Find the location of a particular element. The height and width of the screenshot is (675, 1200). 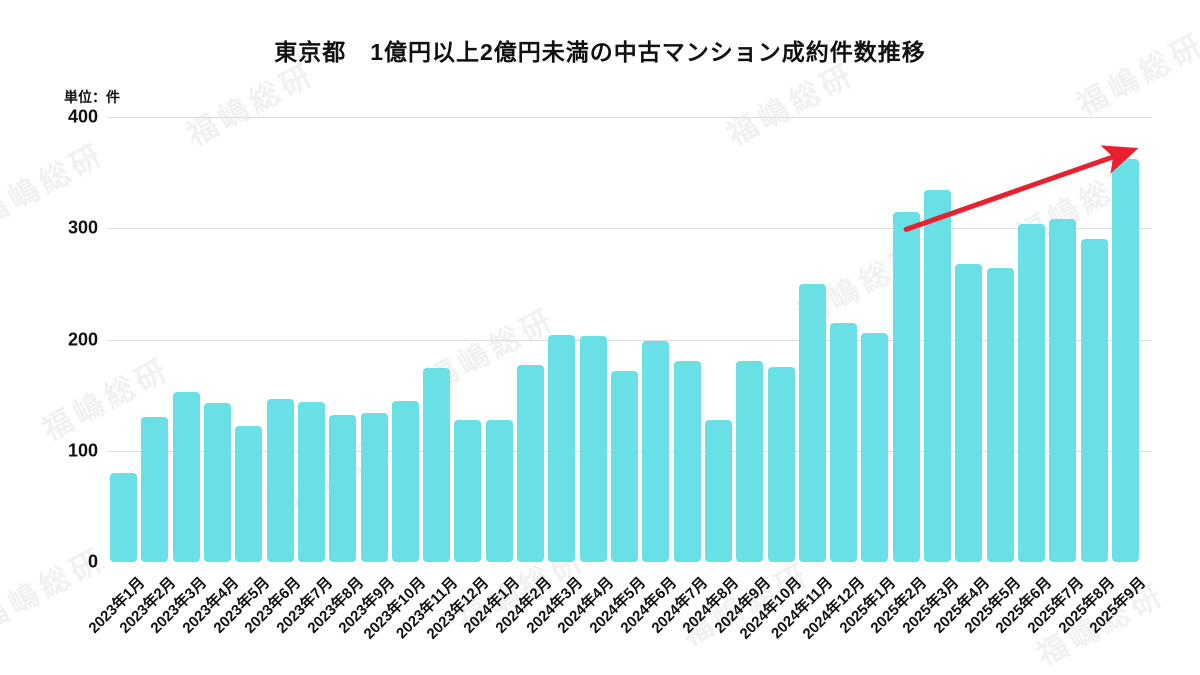

y-tick-300: 300 is located at coordinates (82, 227).